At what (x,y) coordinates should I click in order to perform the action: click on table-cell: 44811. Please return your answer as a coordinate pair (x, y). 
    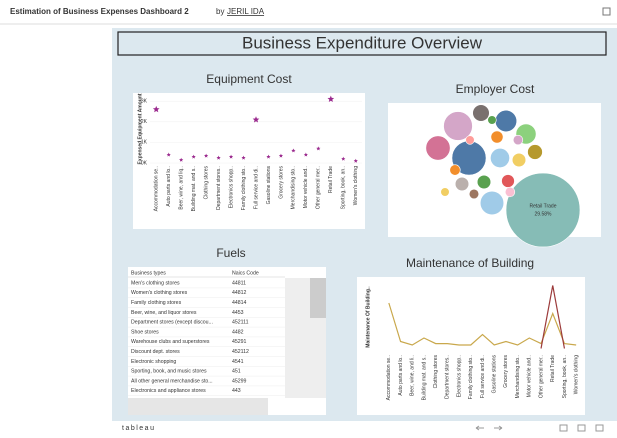
    Looking at the image, I should click on (239, 283).